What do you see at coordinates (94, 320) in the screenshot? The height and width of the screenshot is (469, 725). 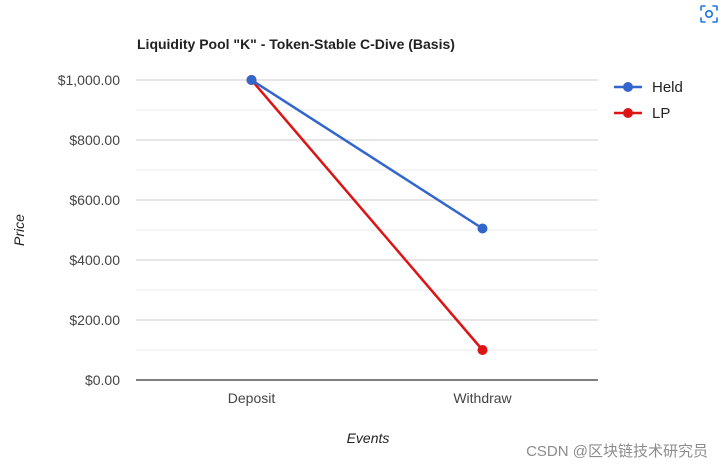 I see `y-tick-label: $200.00` at bounding box center [94, 320].